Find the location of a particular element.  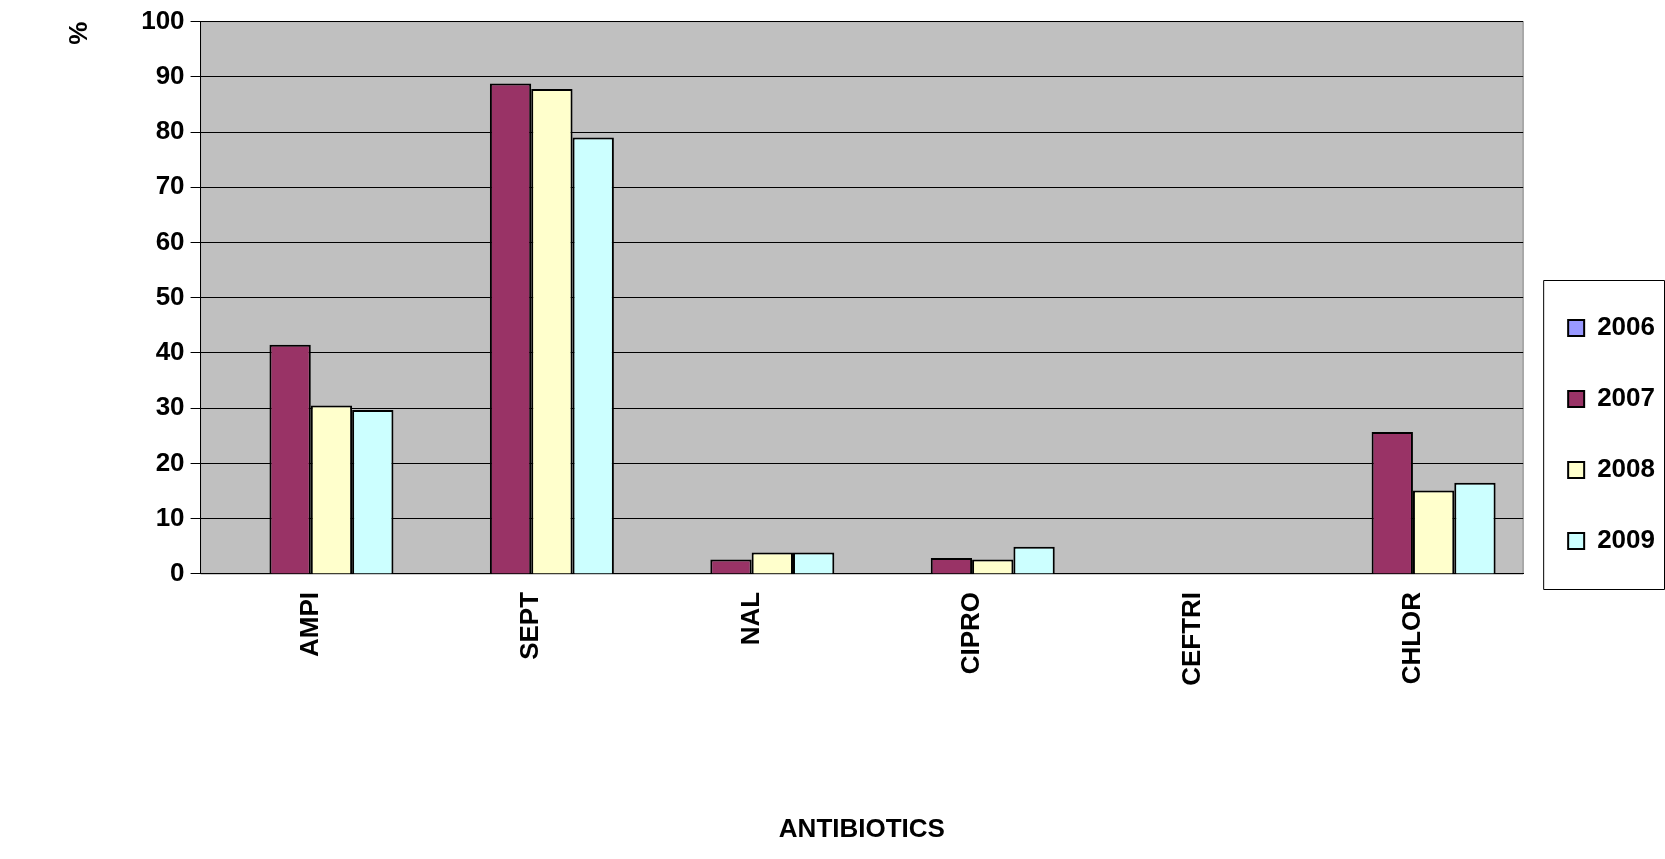

legend-label: 2007 is located at coordinates (1626, 397).